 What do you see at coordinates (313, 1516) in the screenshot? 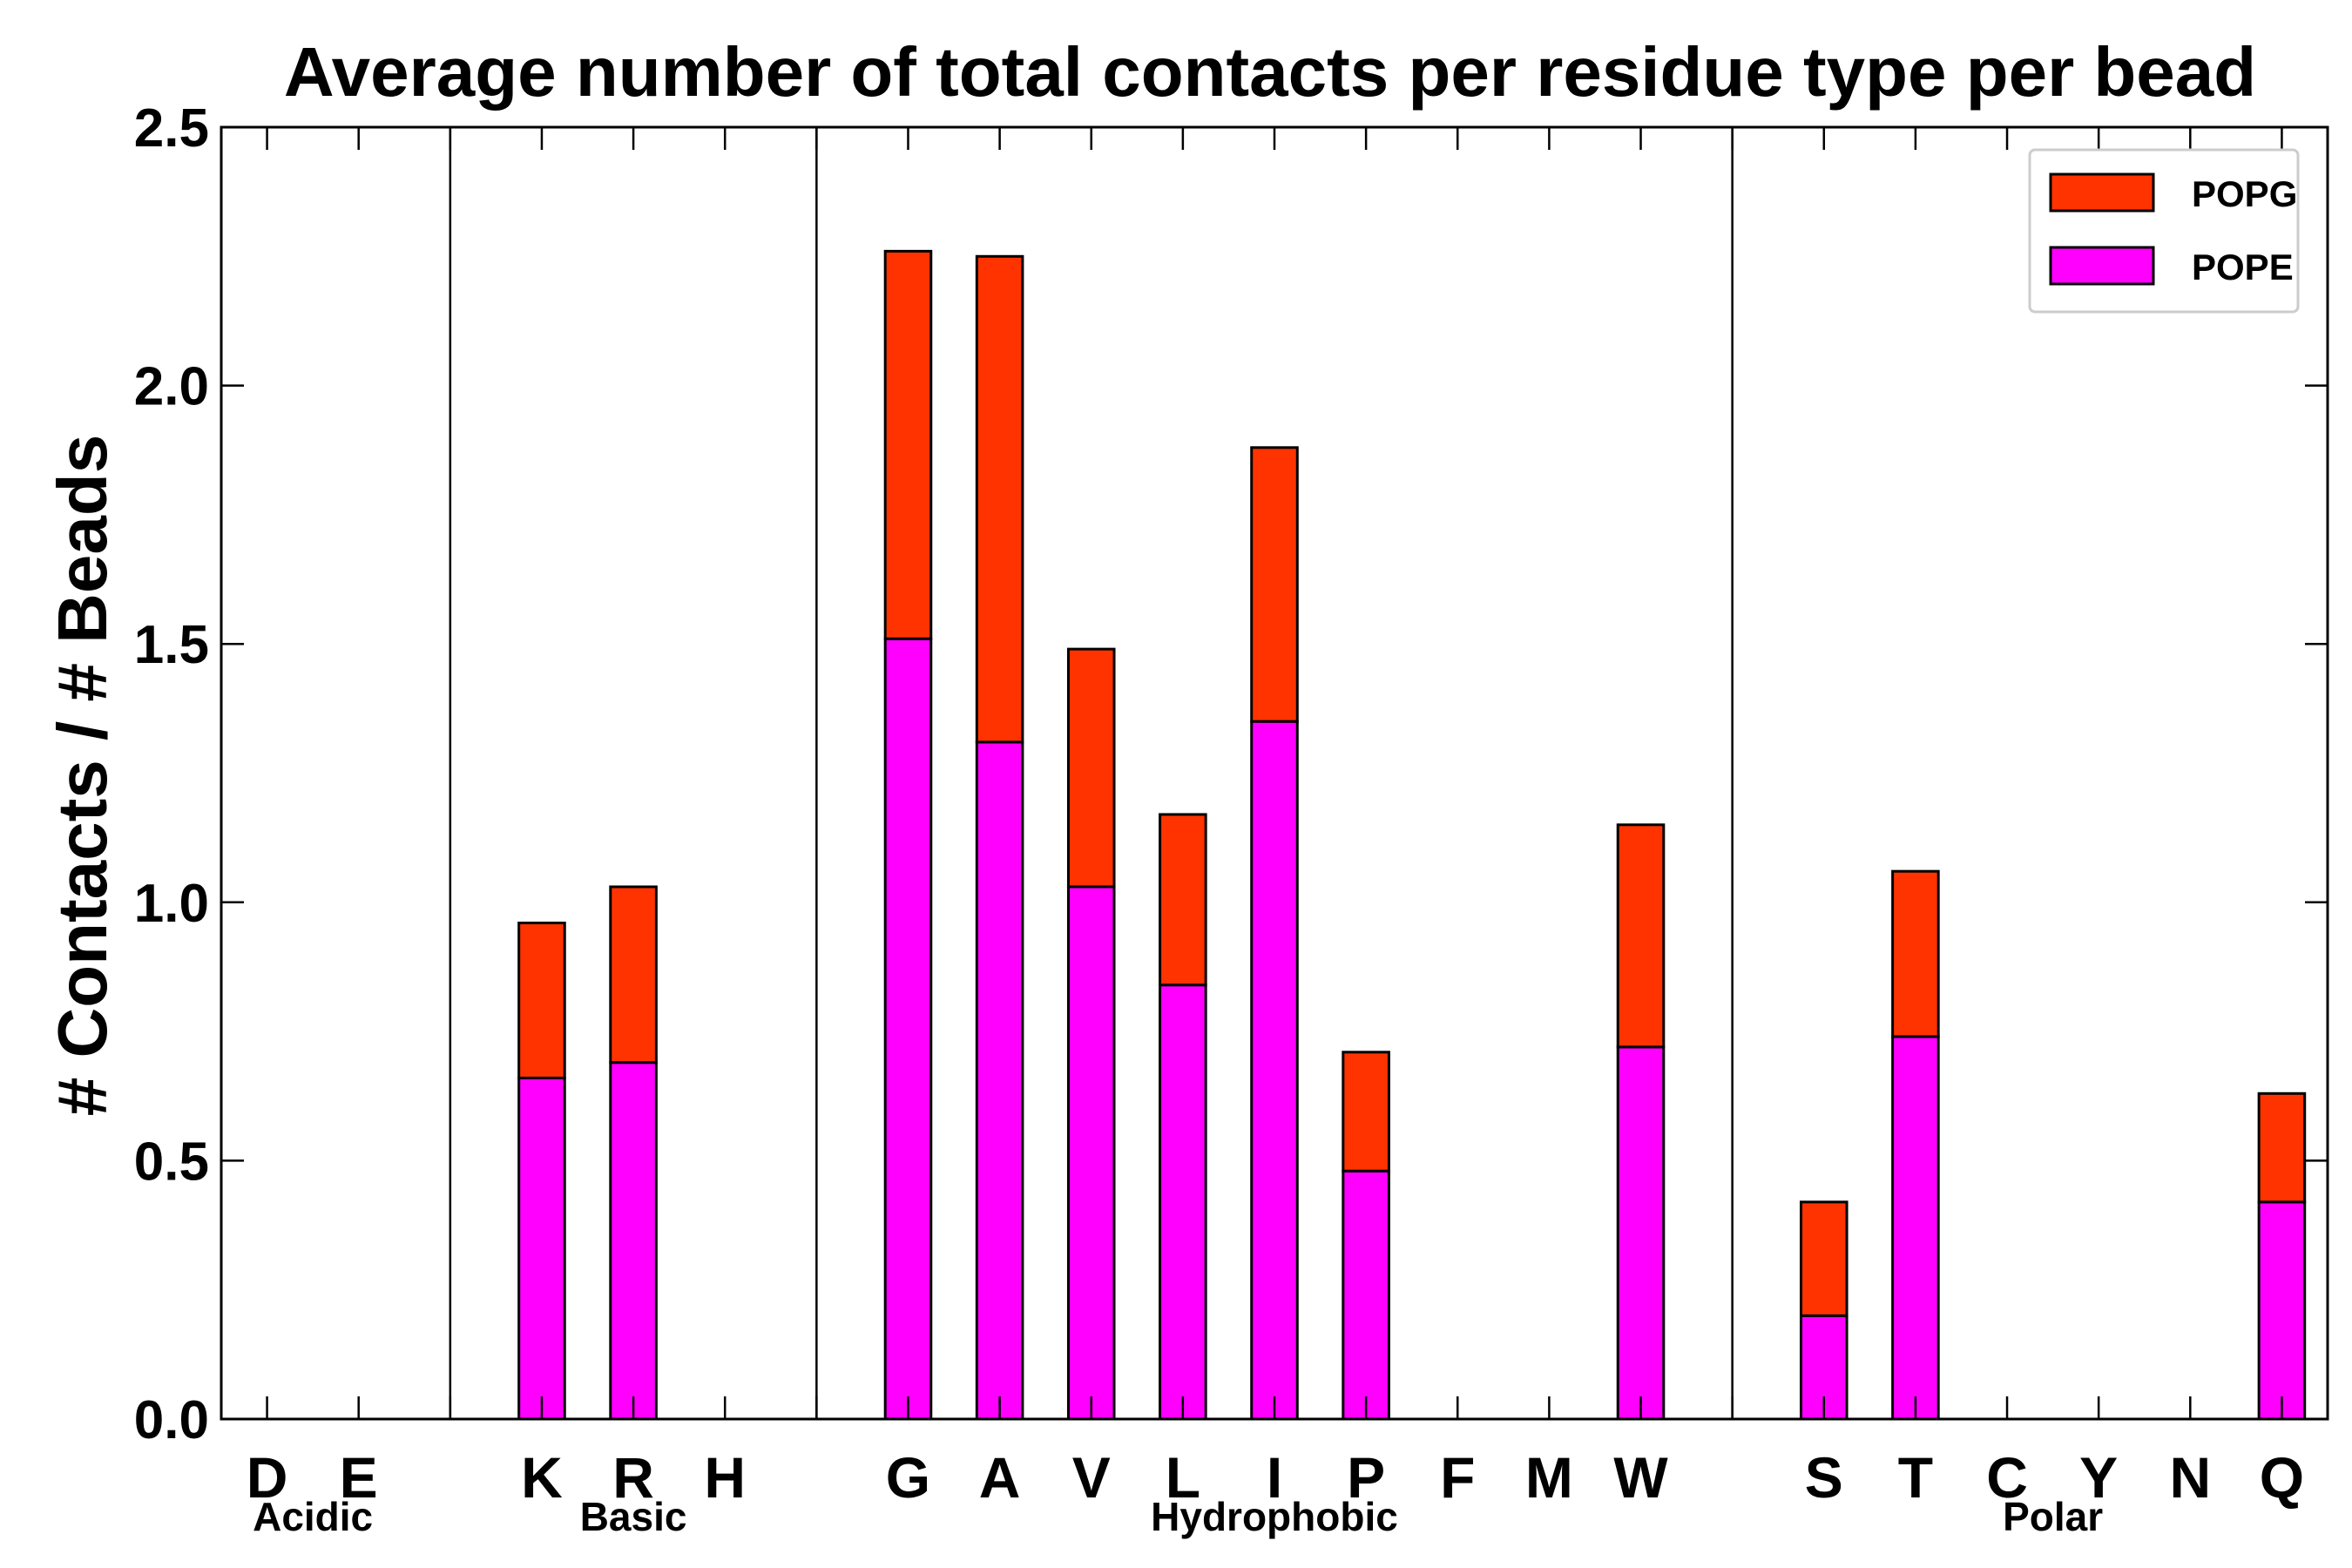
I see `group-label-acidic: Acidic` at bounding box center [313, 1516].